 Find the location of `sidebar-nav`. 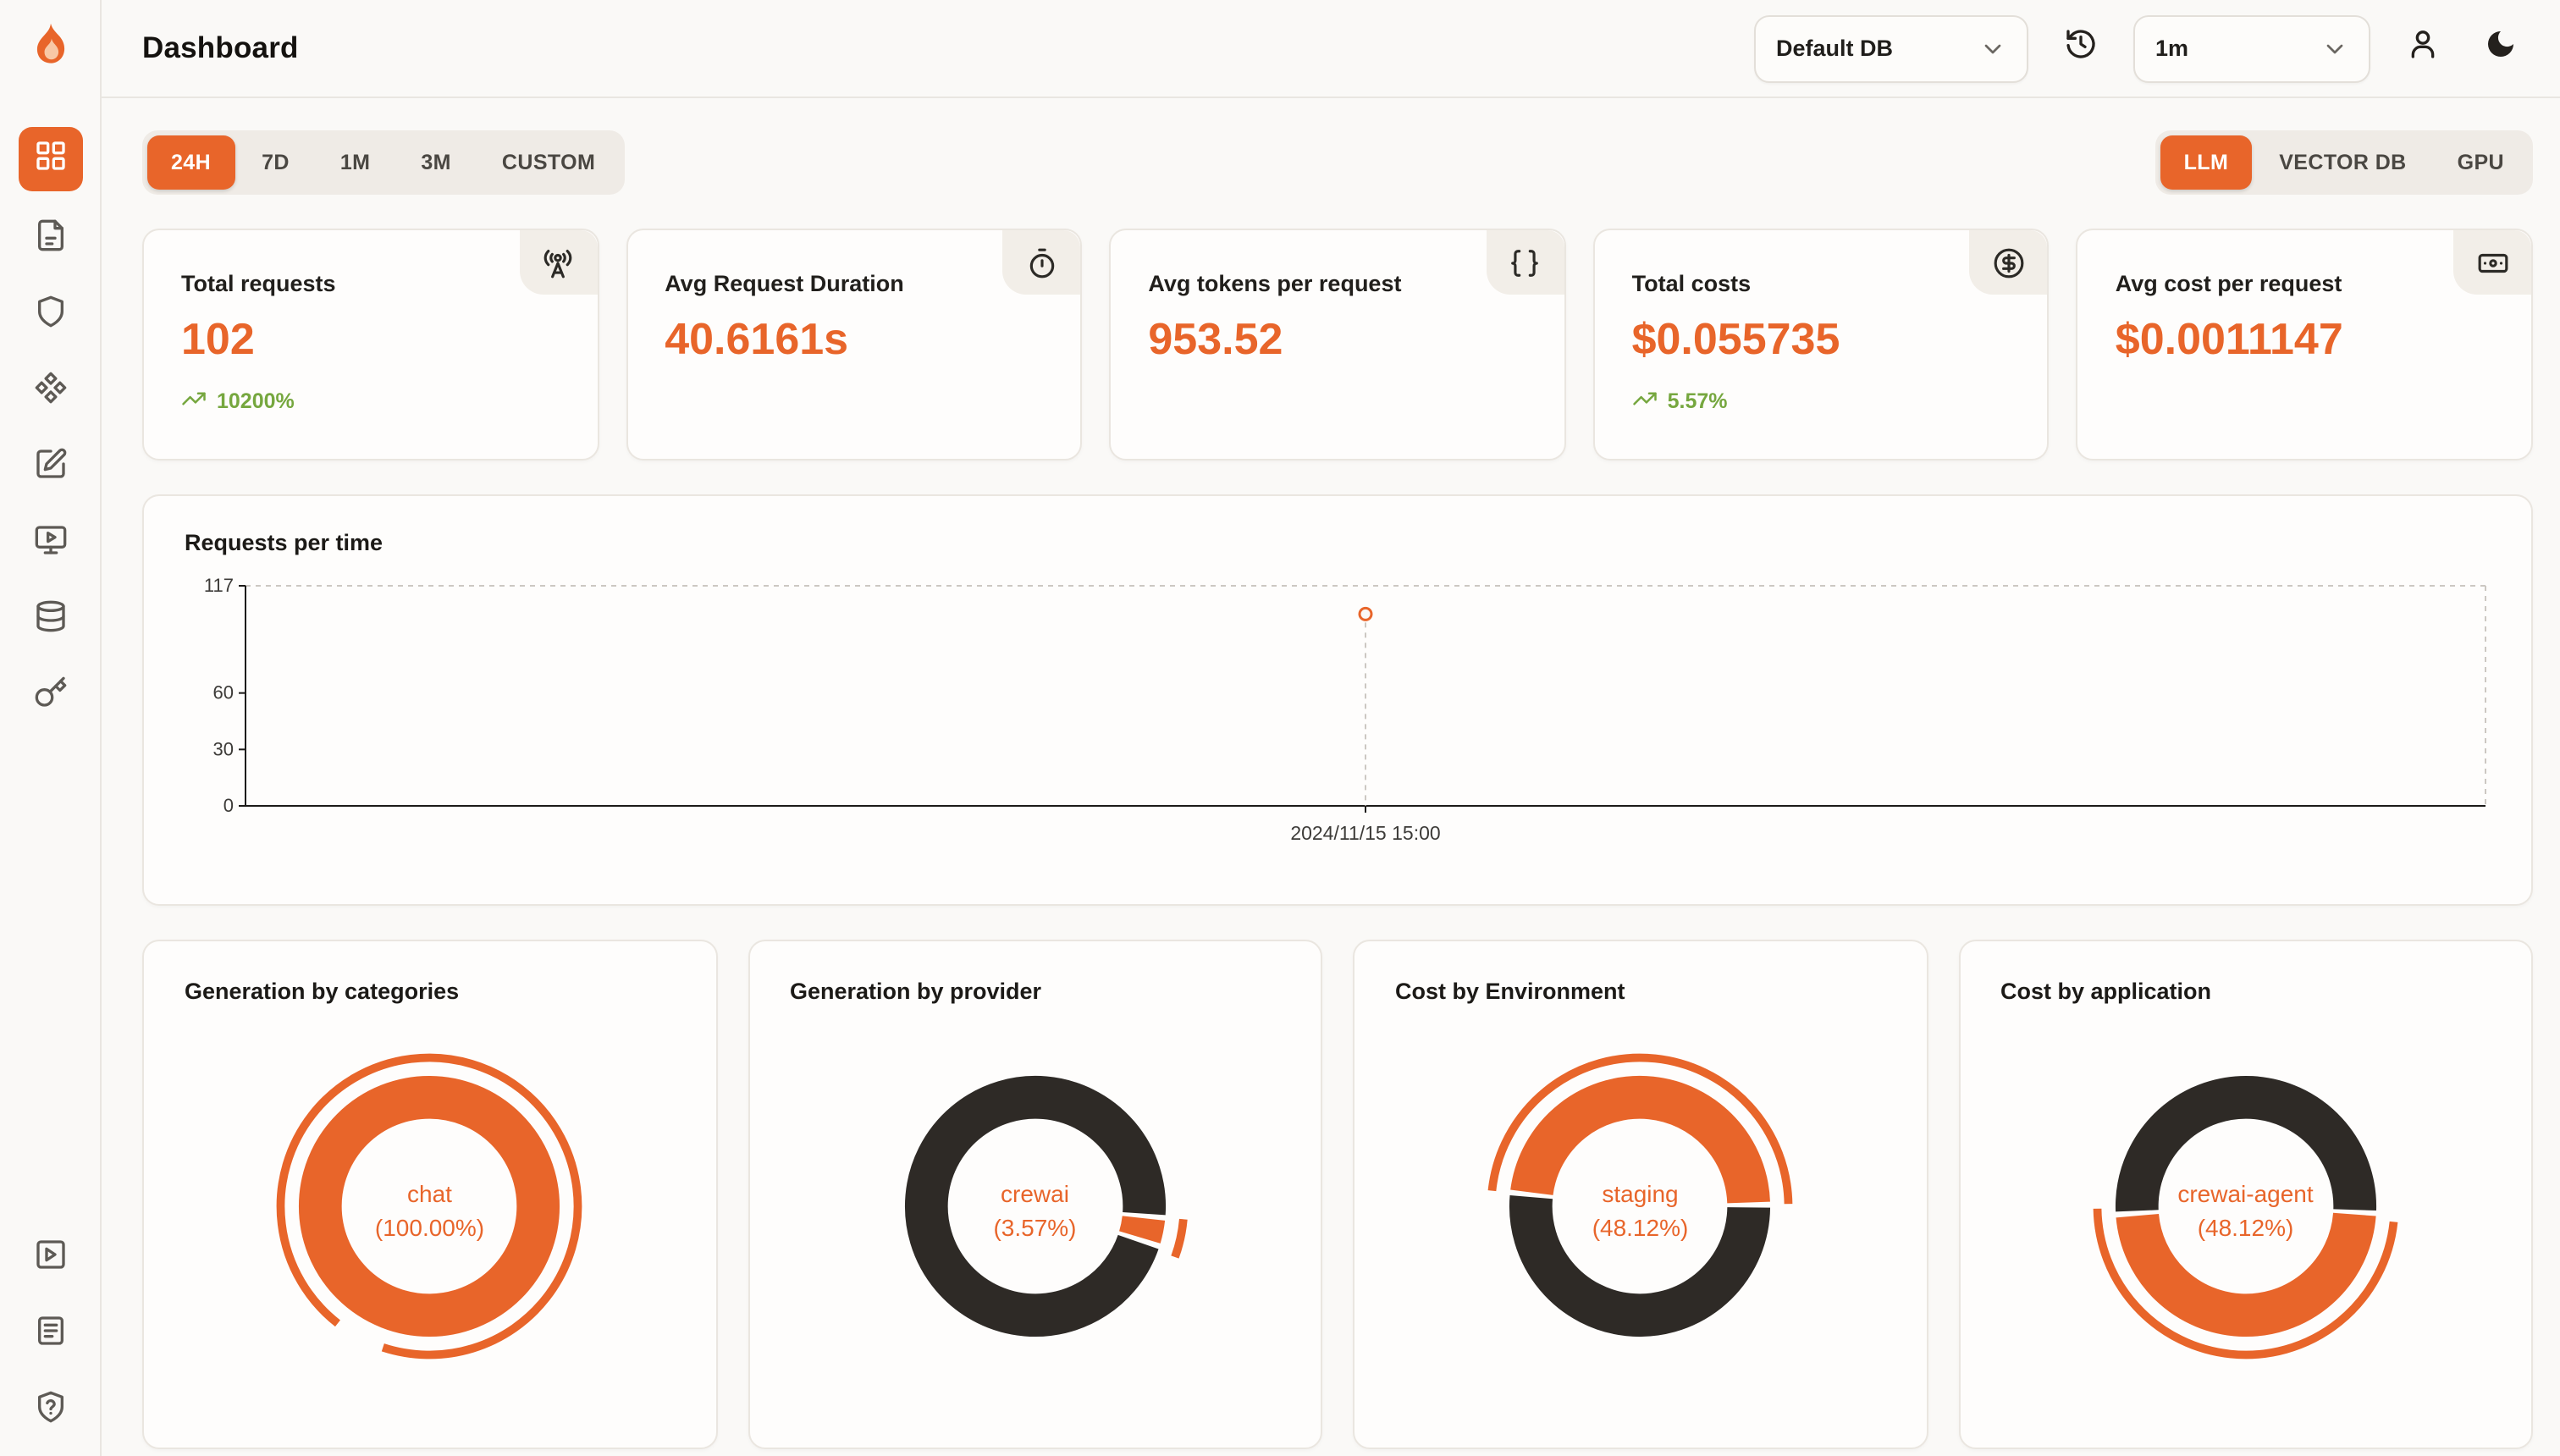

sidebar-nav is located at coordinates (50, 426).